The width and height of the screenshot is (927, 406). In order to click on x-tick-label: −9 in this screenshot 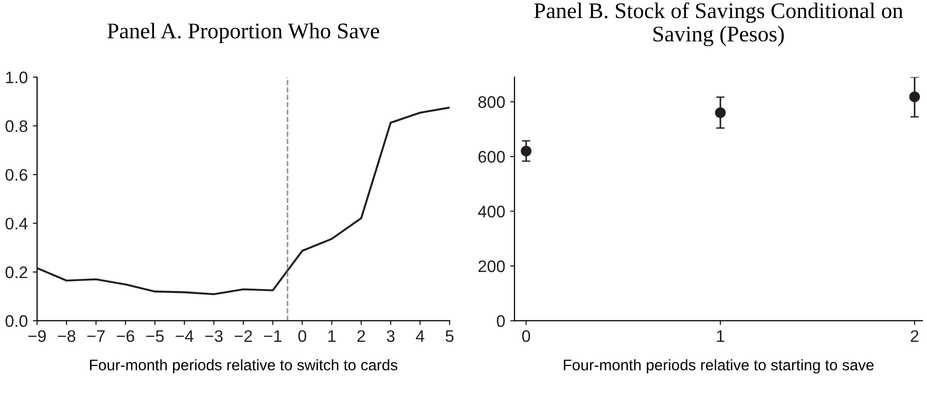, I will do `click(37, 336)`.